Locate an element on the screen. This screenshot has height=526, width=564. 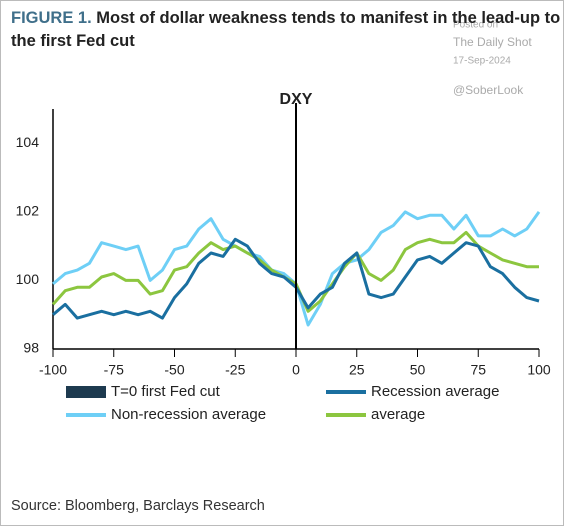
y-tick-label: 104 is located at coordinates (28, 142).